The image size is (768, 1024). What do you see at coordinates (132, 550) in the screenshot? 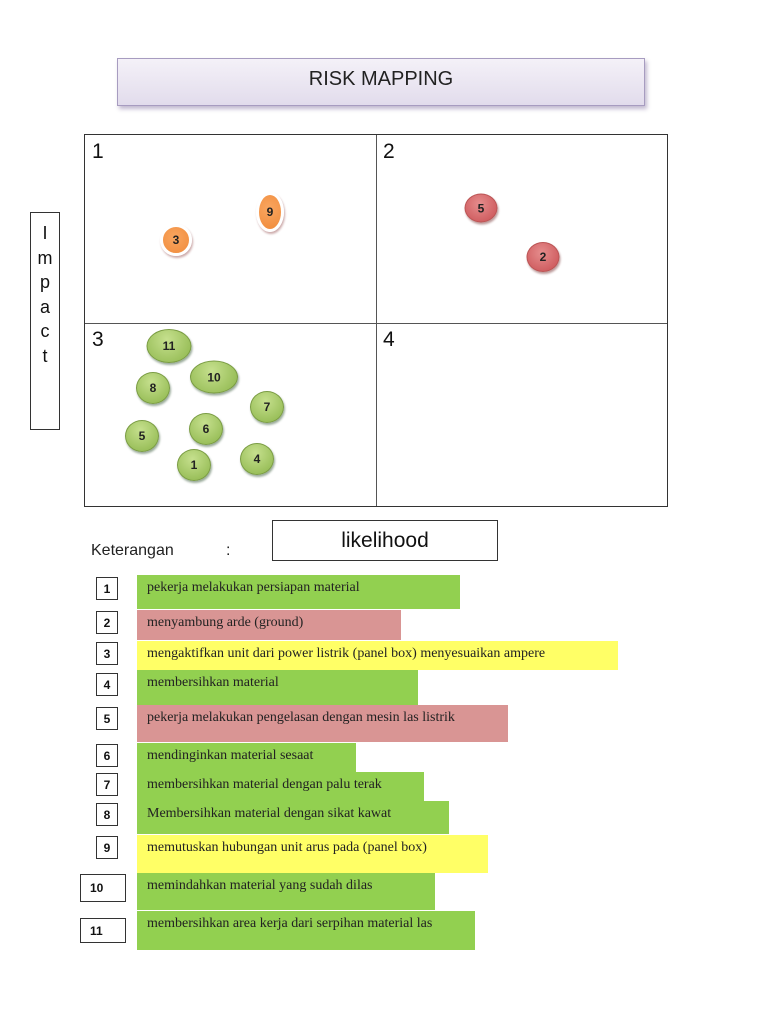
I see `legend-heading: Keterangan` at bounding box center [132, 550].